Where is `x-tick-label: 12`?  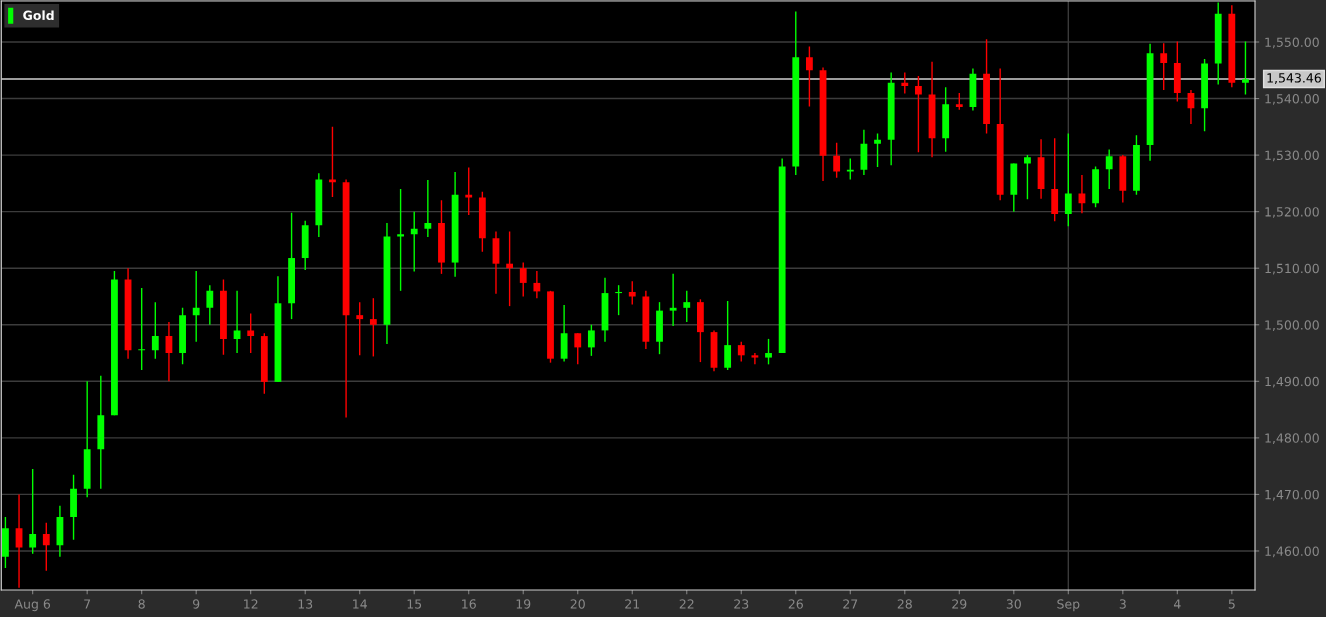 x-tick-label: 12 is located at coordinates (251, 604).